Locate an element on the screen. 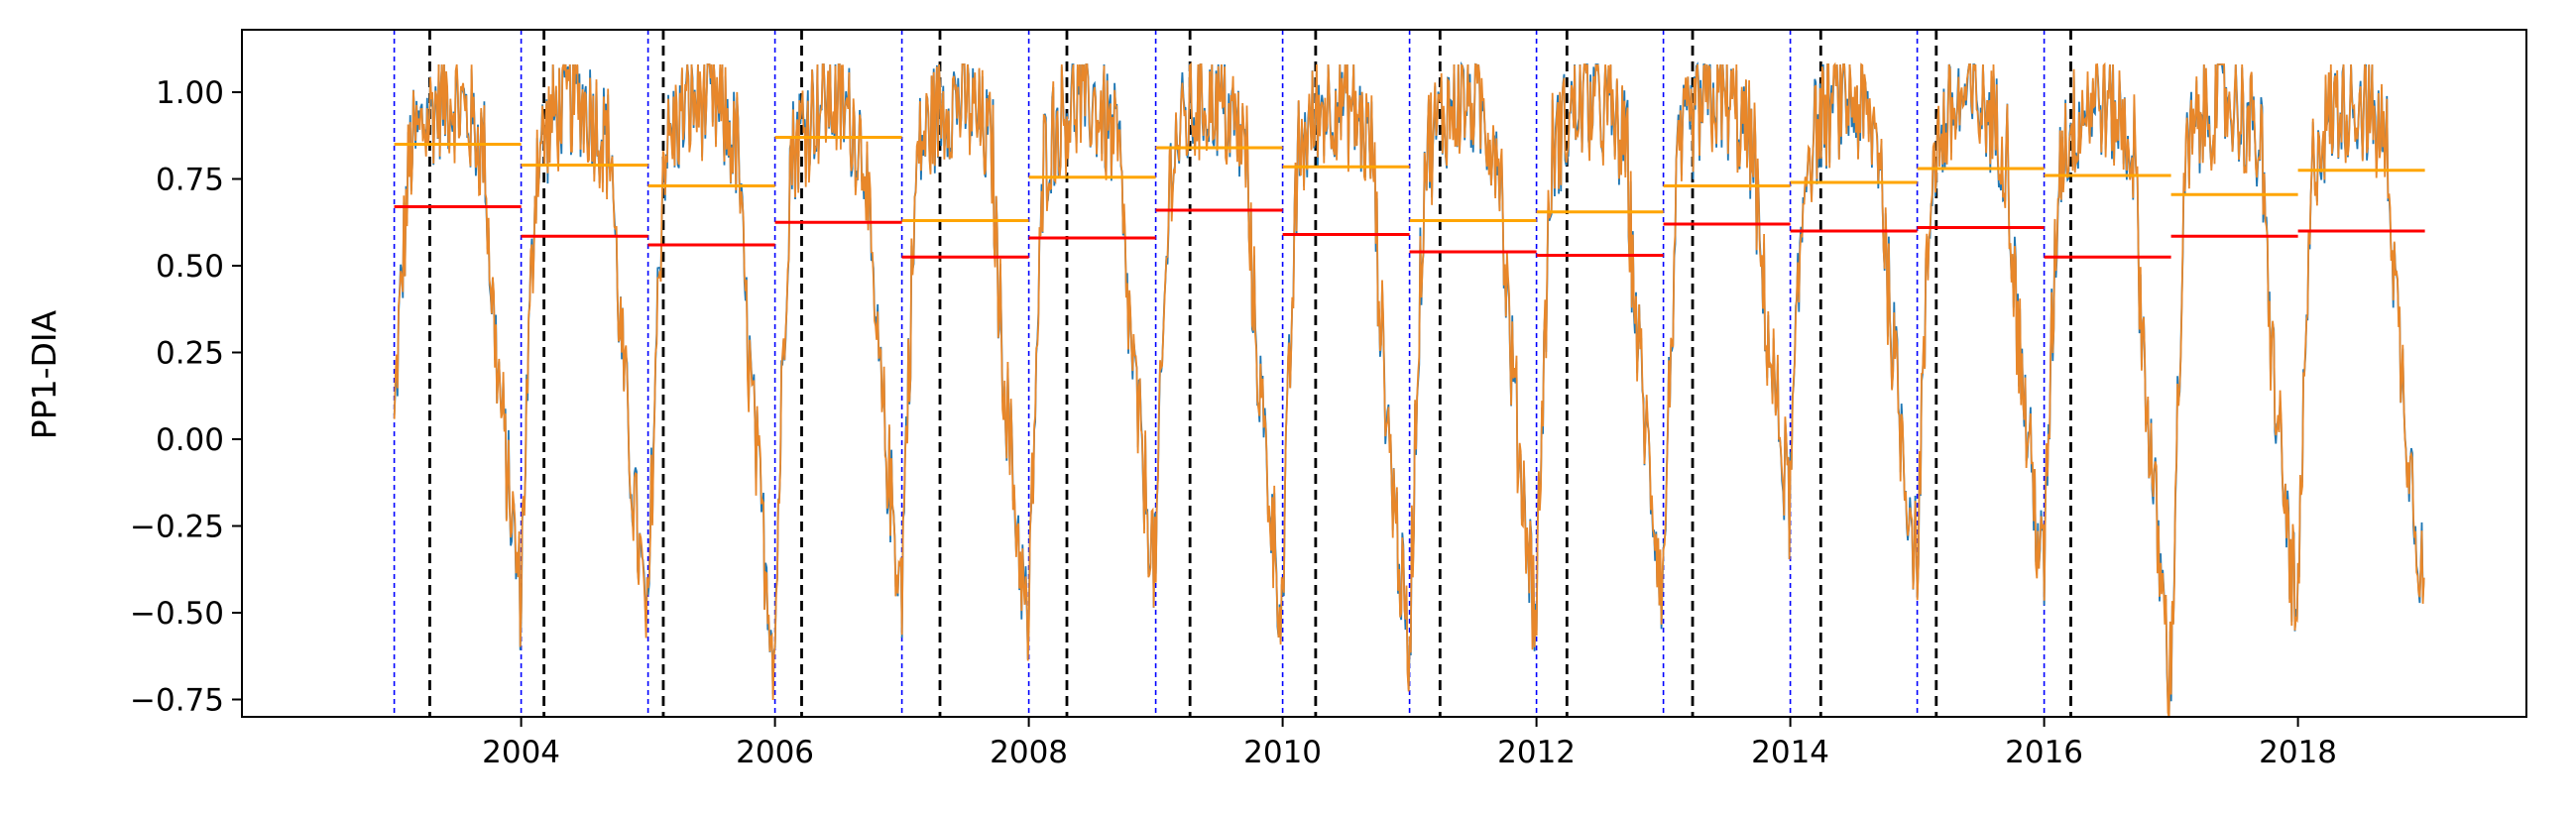 The height and width of the screenshot is (815, 2576). x-tick-label: 2010 is located at coordinates (1282, 752).